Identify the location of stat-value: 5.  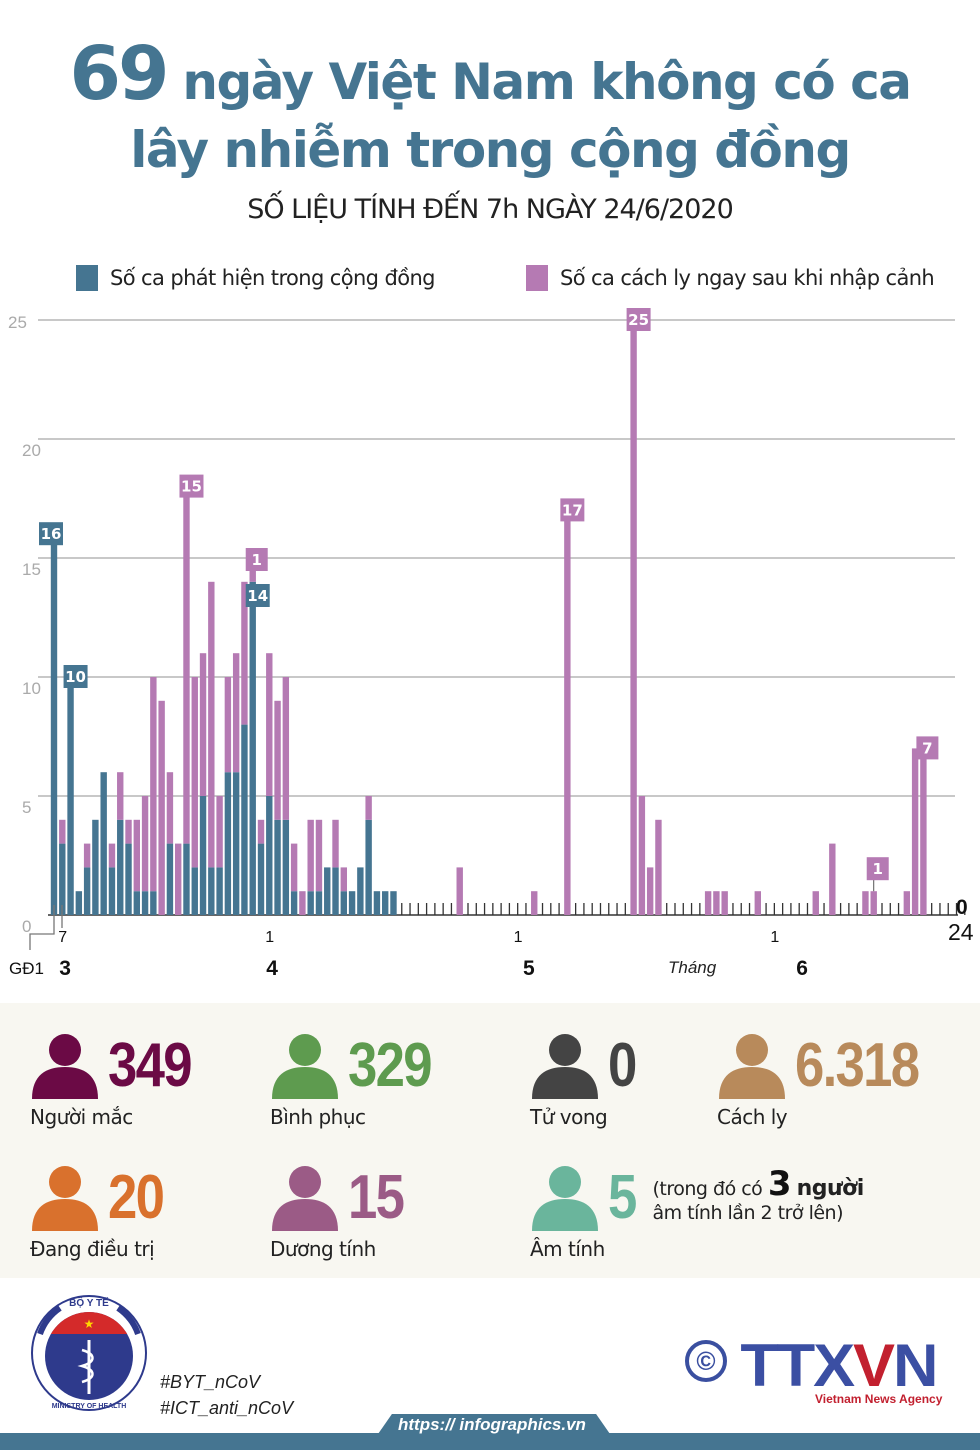
(622, 1197).